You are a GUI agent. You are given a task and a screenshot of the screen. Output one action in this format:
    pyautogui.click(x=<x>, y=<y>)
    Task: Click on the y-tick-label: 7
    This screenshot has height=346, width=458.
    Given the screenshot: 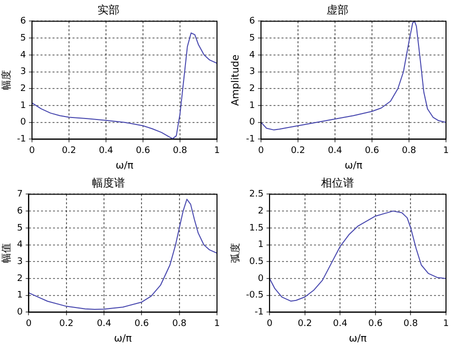 What is the action you would take?
    pyautogui.click(x=19, y=195)
    